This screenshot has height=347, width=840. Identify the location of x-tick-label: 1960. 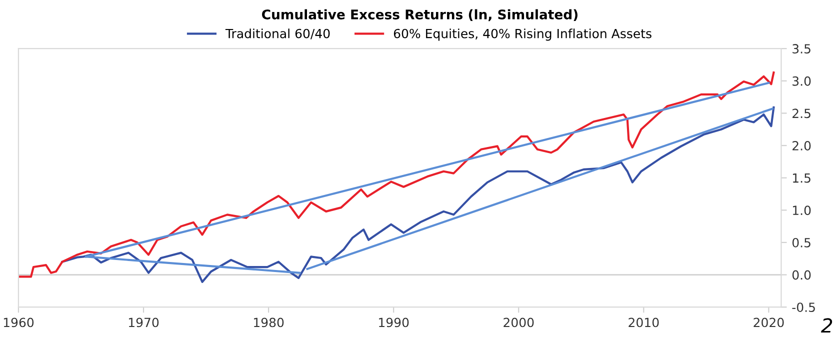
(19, 323).